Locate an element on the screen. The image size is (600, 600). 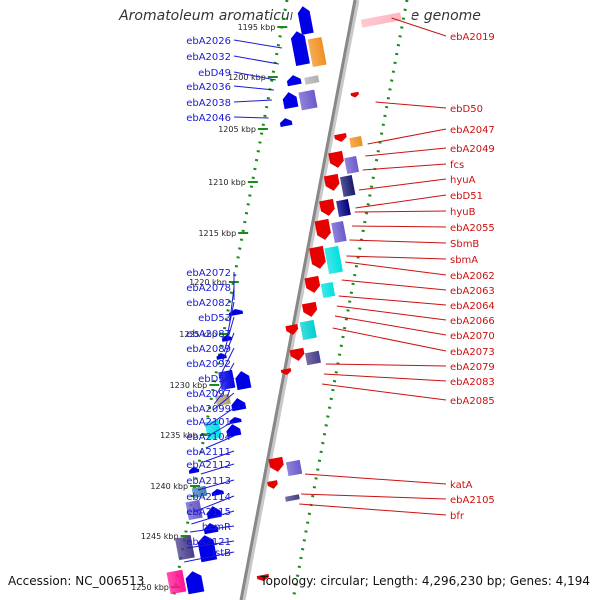
accession-label: Accession: NC_006513 is located at coordinates (76, 581).